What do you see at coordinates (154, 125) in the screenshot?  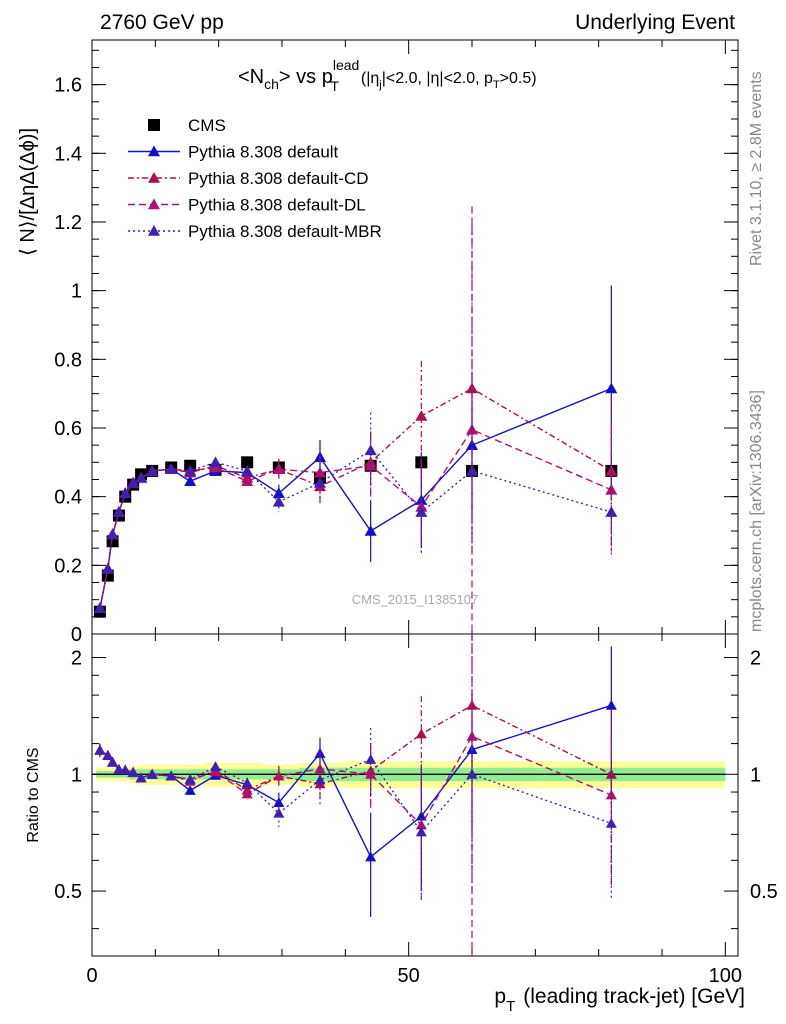 I see `legend-marker-cms` at bounding box center [154, 125].